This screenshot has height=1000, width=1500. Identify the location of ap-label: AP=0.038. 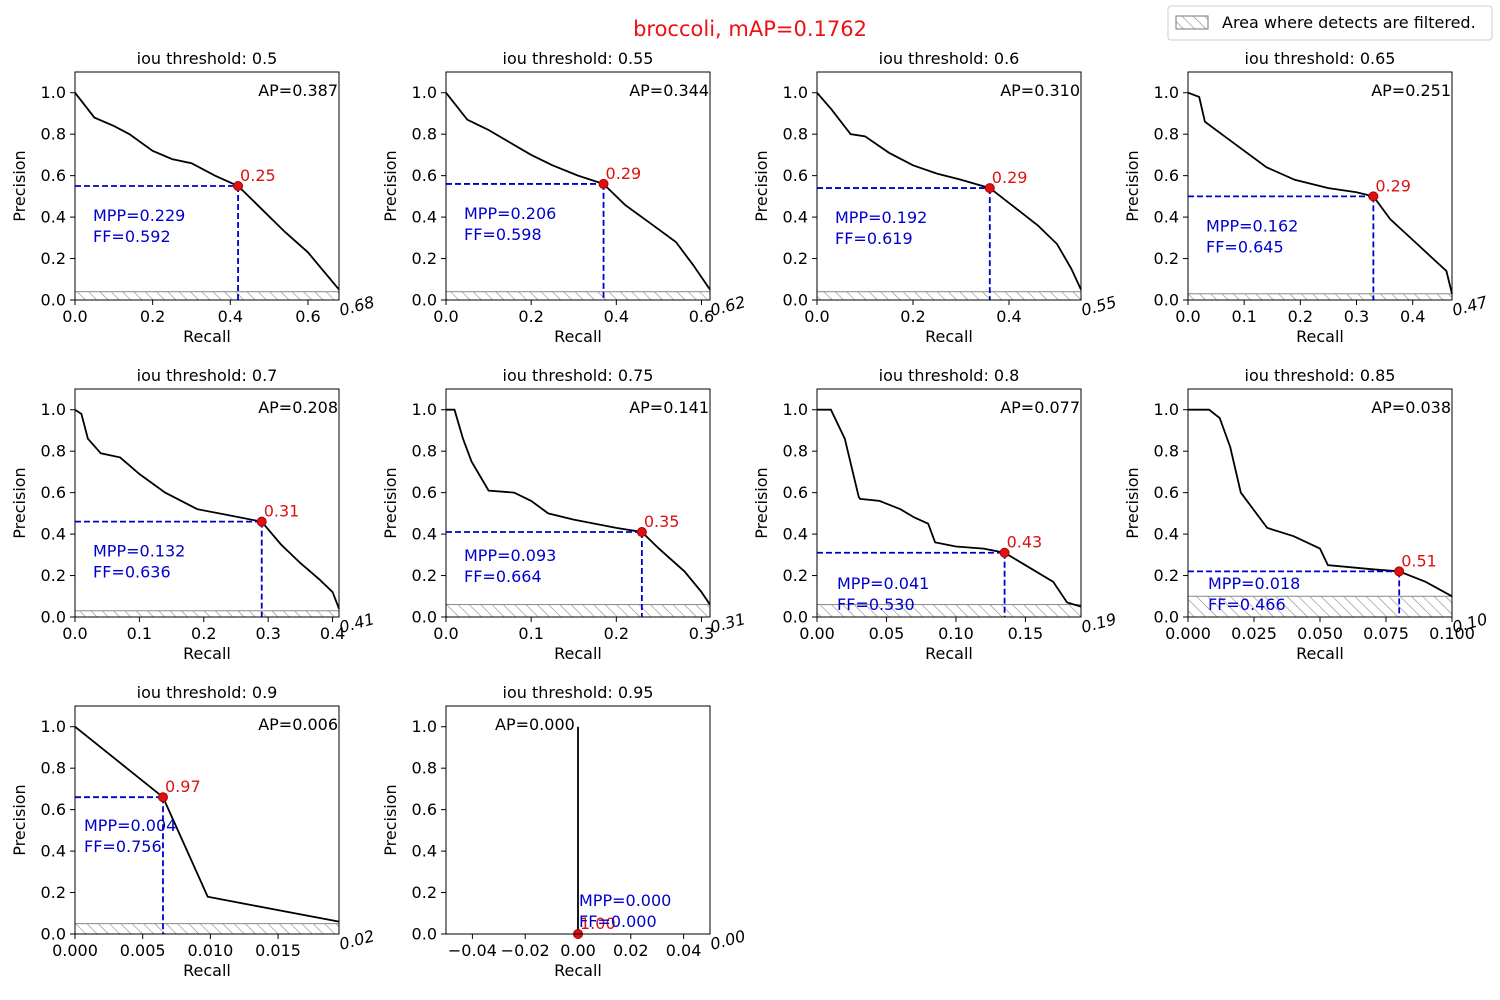
(1411, 407).